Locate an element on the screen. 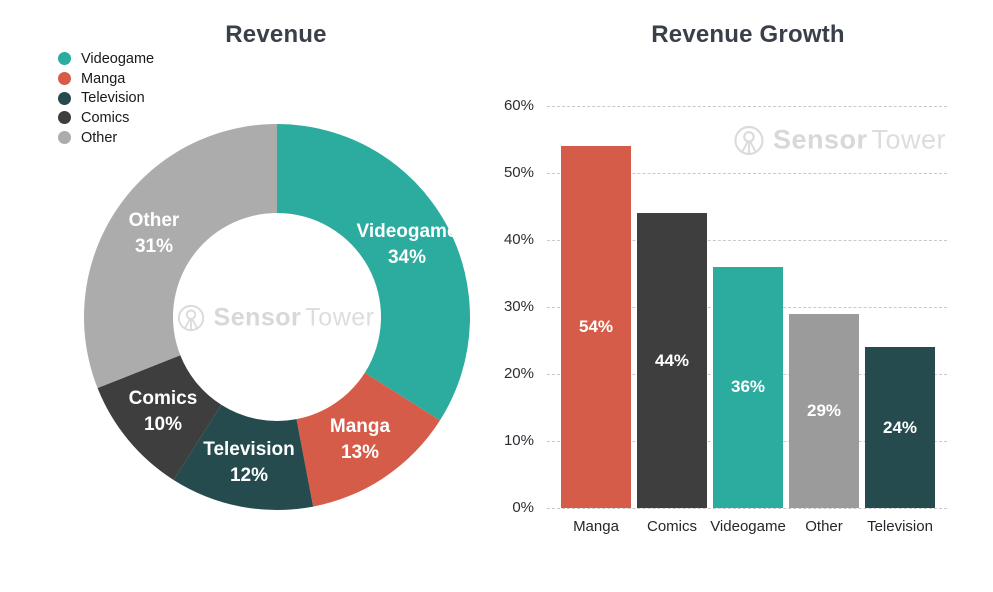  bar-other is located at coordinates (824, 410).